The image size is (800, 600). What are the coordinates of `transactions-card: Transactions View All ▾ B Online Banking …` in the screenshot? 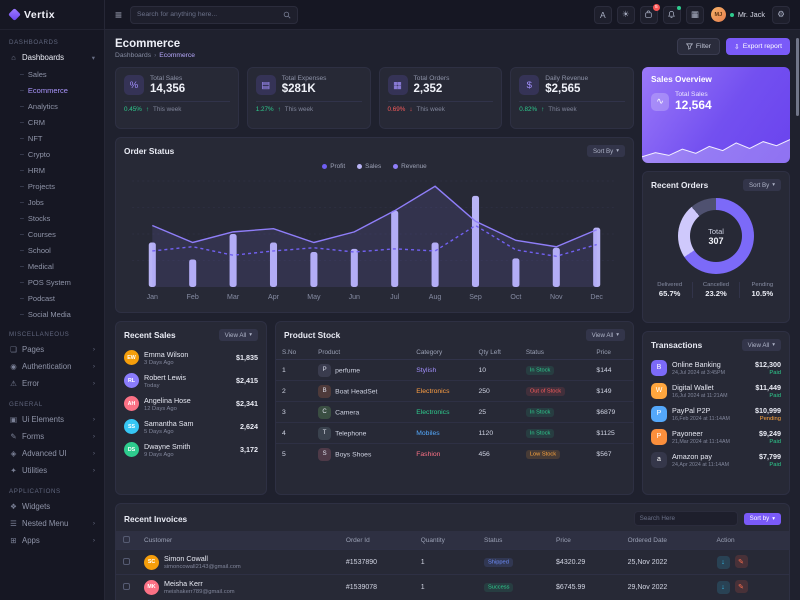 It's located at (716, 413).